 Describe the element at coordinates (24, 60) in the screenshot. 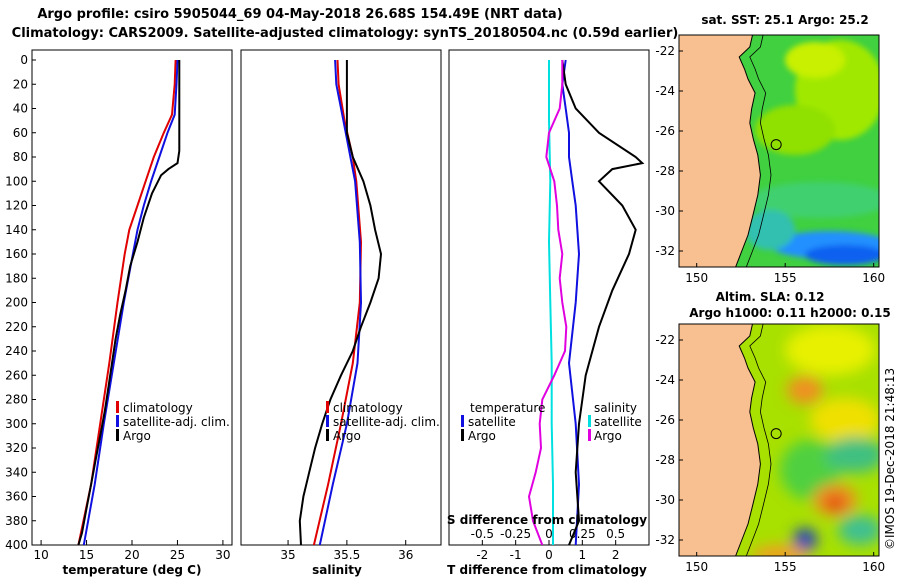

I see `depth-tick-label: 0` at that location.